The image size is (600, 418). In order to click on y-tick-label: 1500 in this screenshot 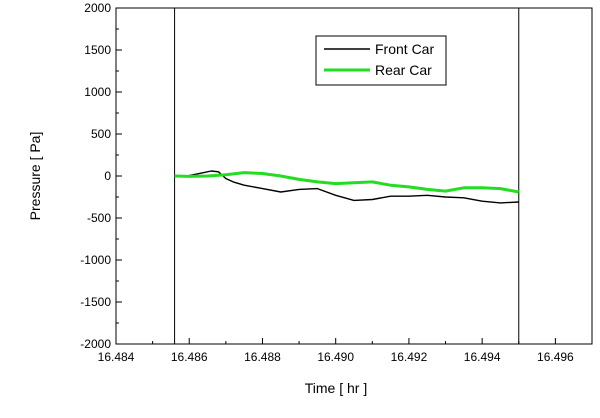, I will do `click(97, 50)`.